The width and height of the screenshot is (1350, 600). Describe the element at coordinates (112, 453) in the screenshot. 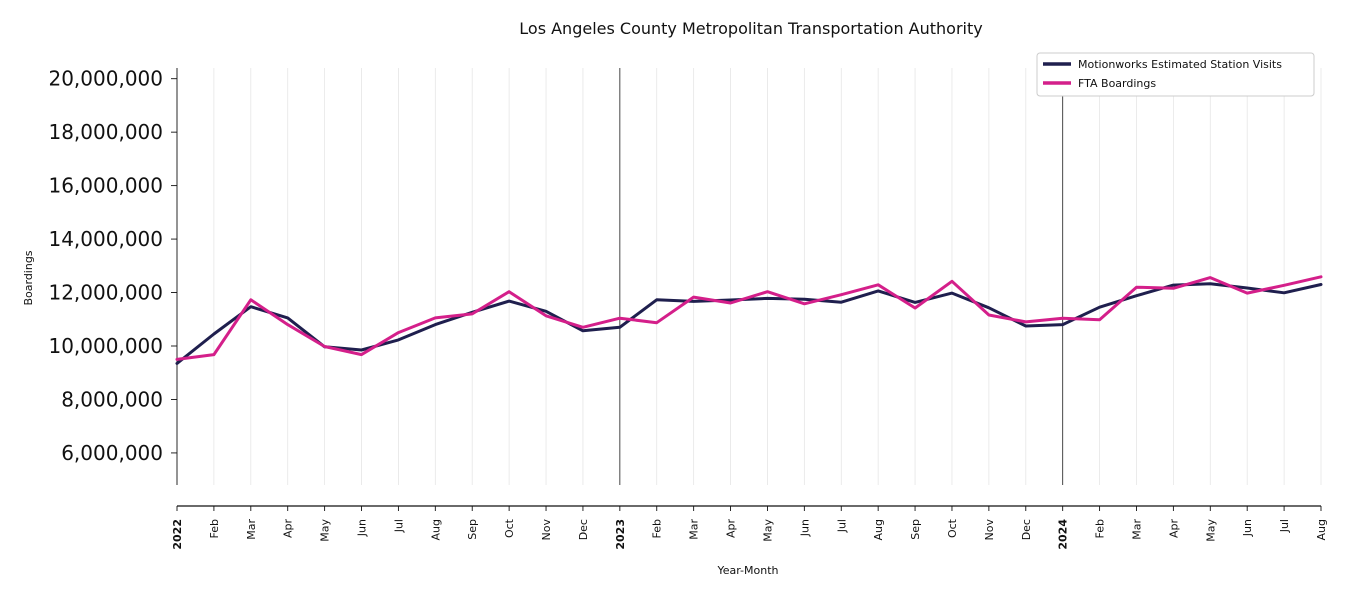

I see `y-tick-label: 6,000,000` at that location.